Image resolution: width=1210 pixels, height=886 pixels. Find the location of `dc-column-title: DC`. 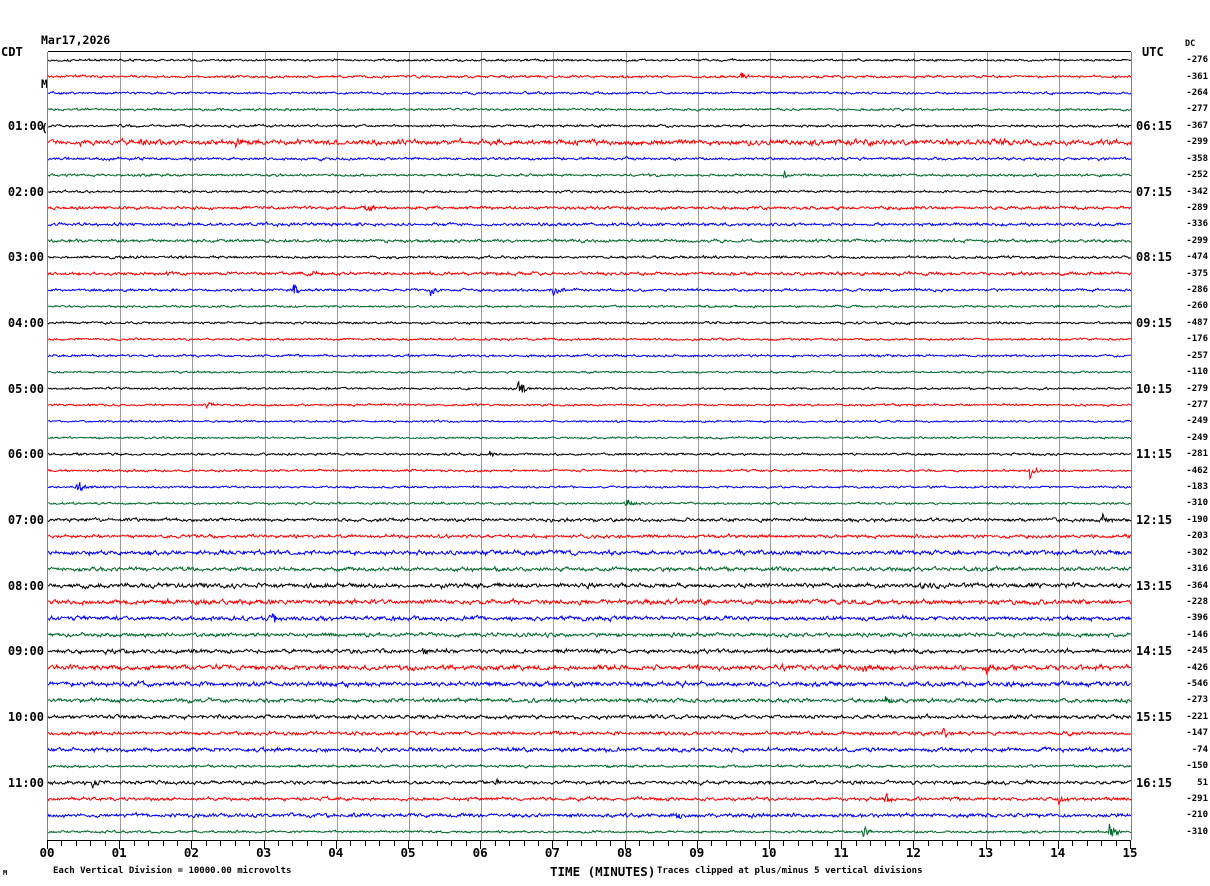

dc-column-title: DC is located at coordinates (1190, 44).